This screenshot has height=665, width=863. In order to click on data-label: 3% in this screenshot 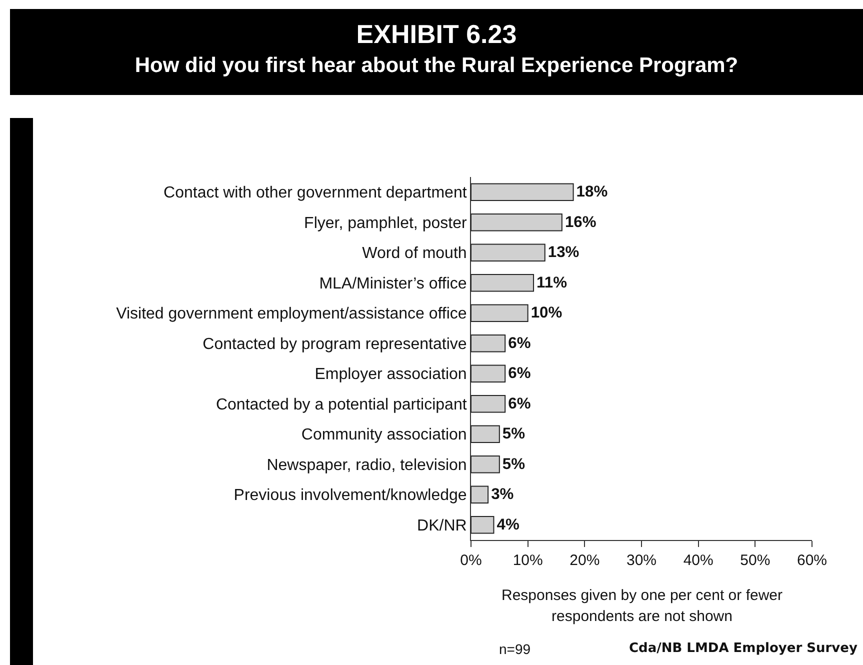, I will do `click(502, 495)`.